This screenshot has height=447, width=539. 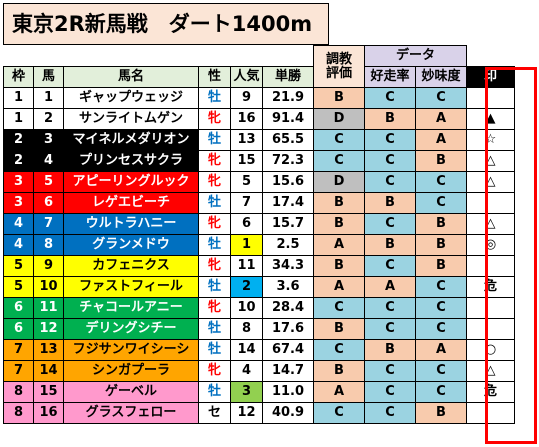 I want to click on frame-cell: 4, so click(x=18, y=245).